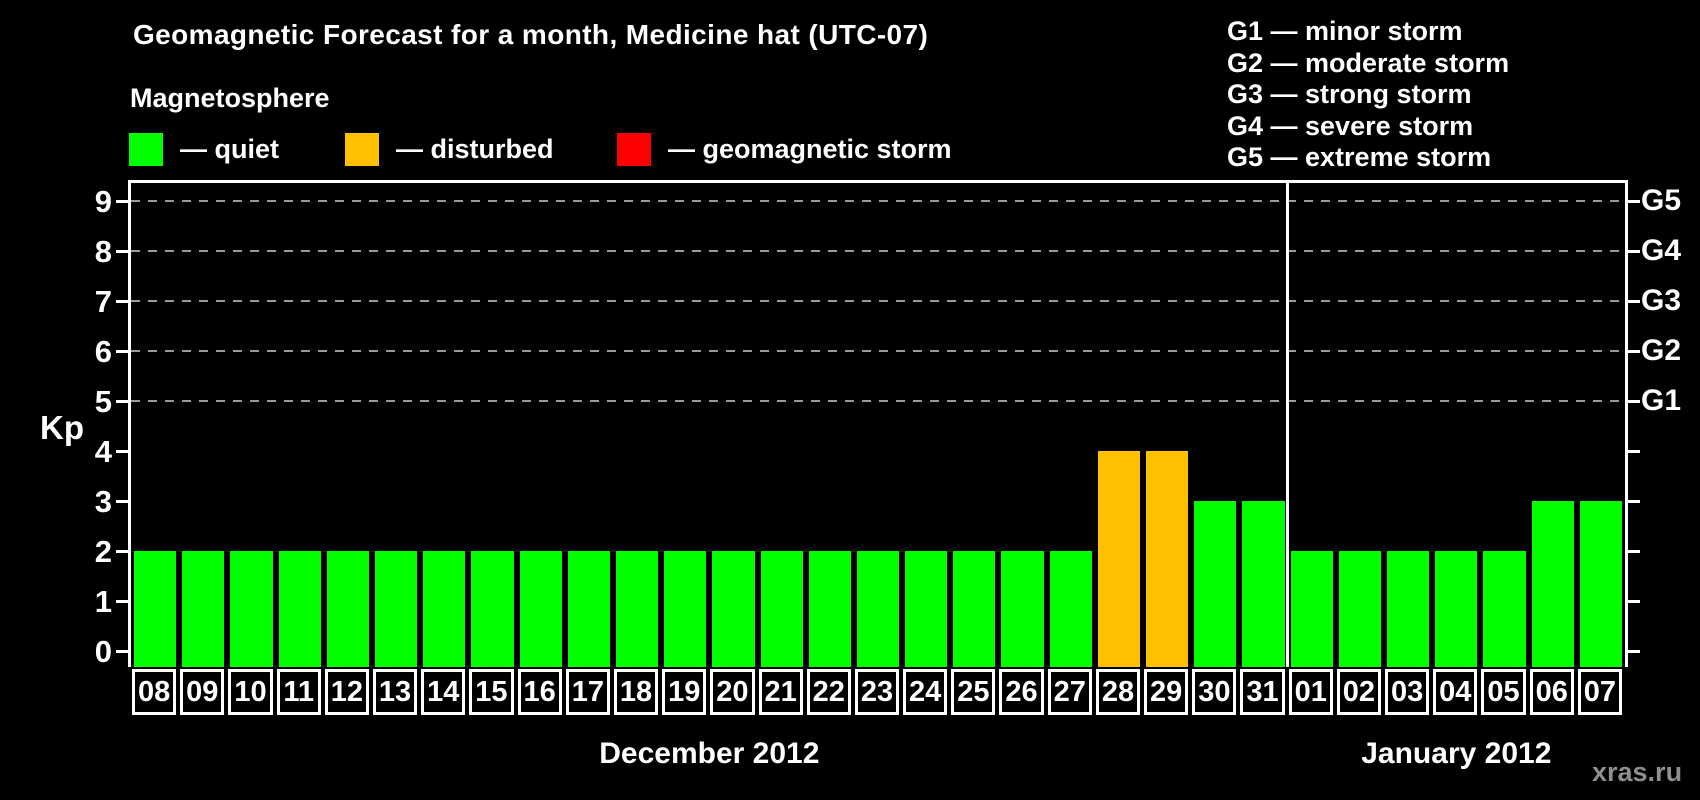  I want to click on watermark-link: xras.ru, so click(1637, 772).